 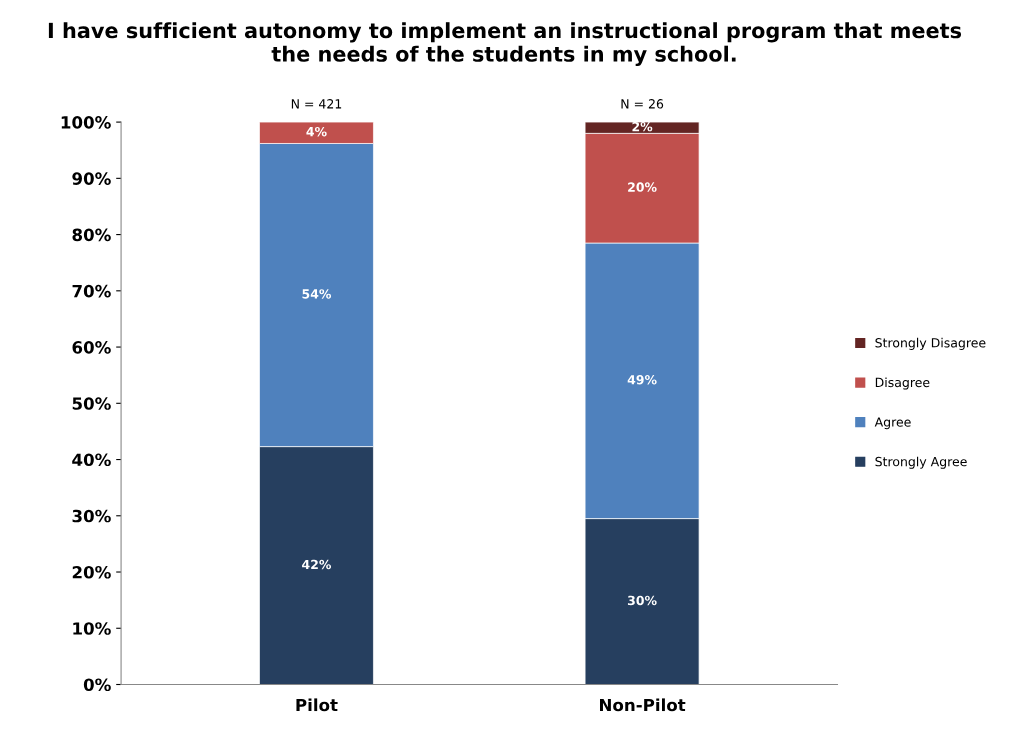 I want to click on legend-label: Strongly Disagree, so click(x=930, y=343).